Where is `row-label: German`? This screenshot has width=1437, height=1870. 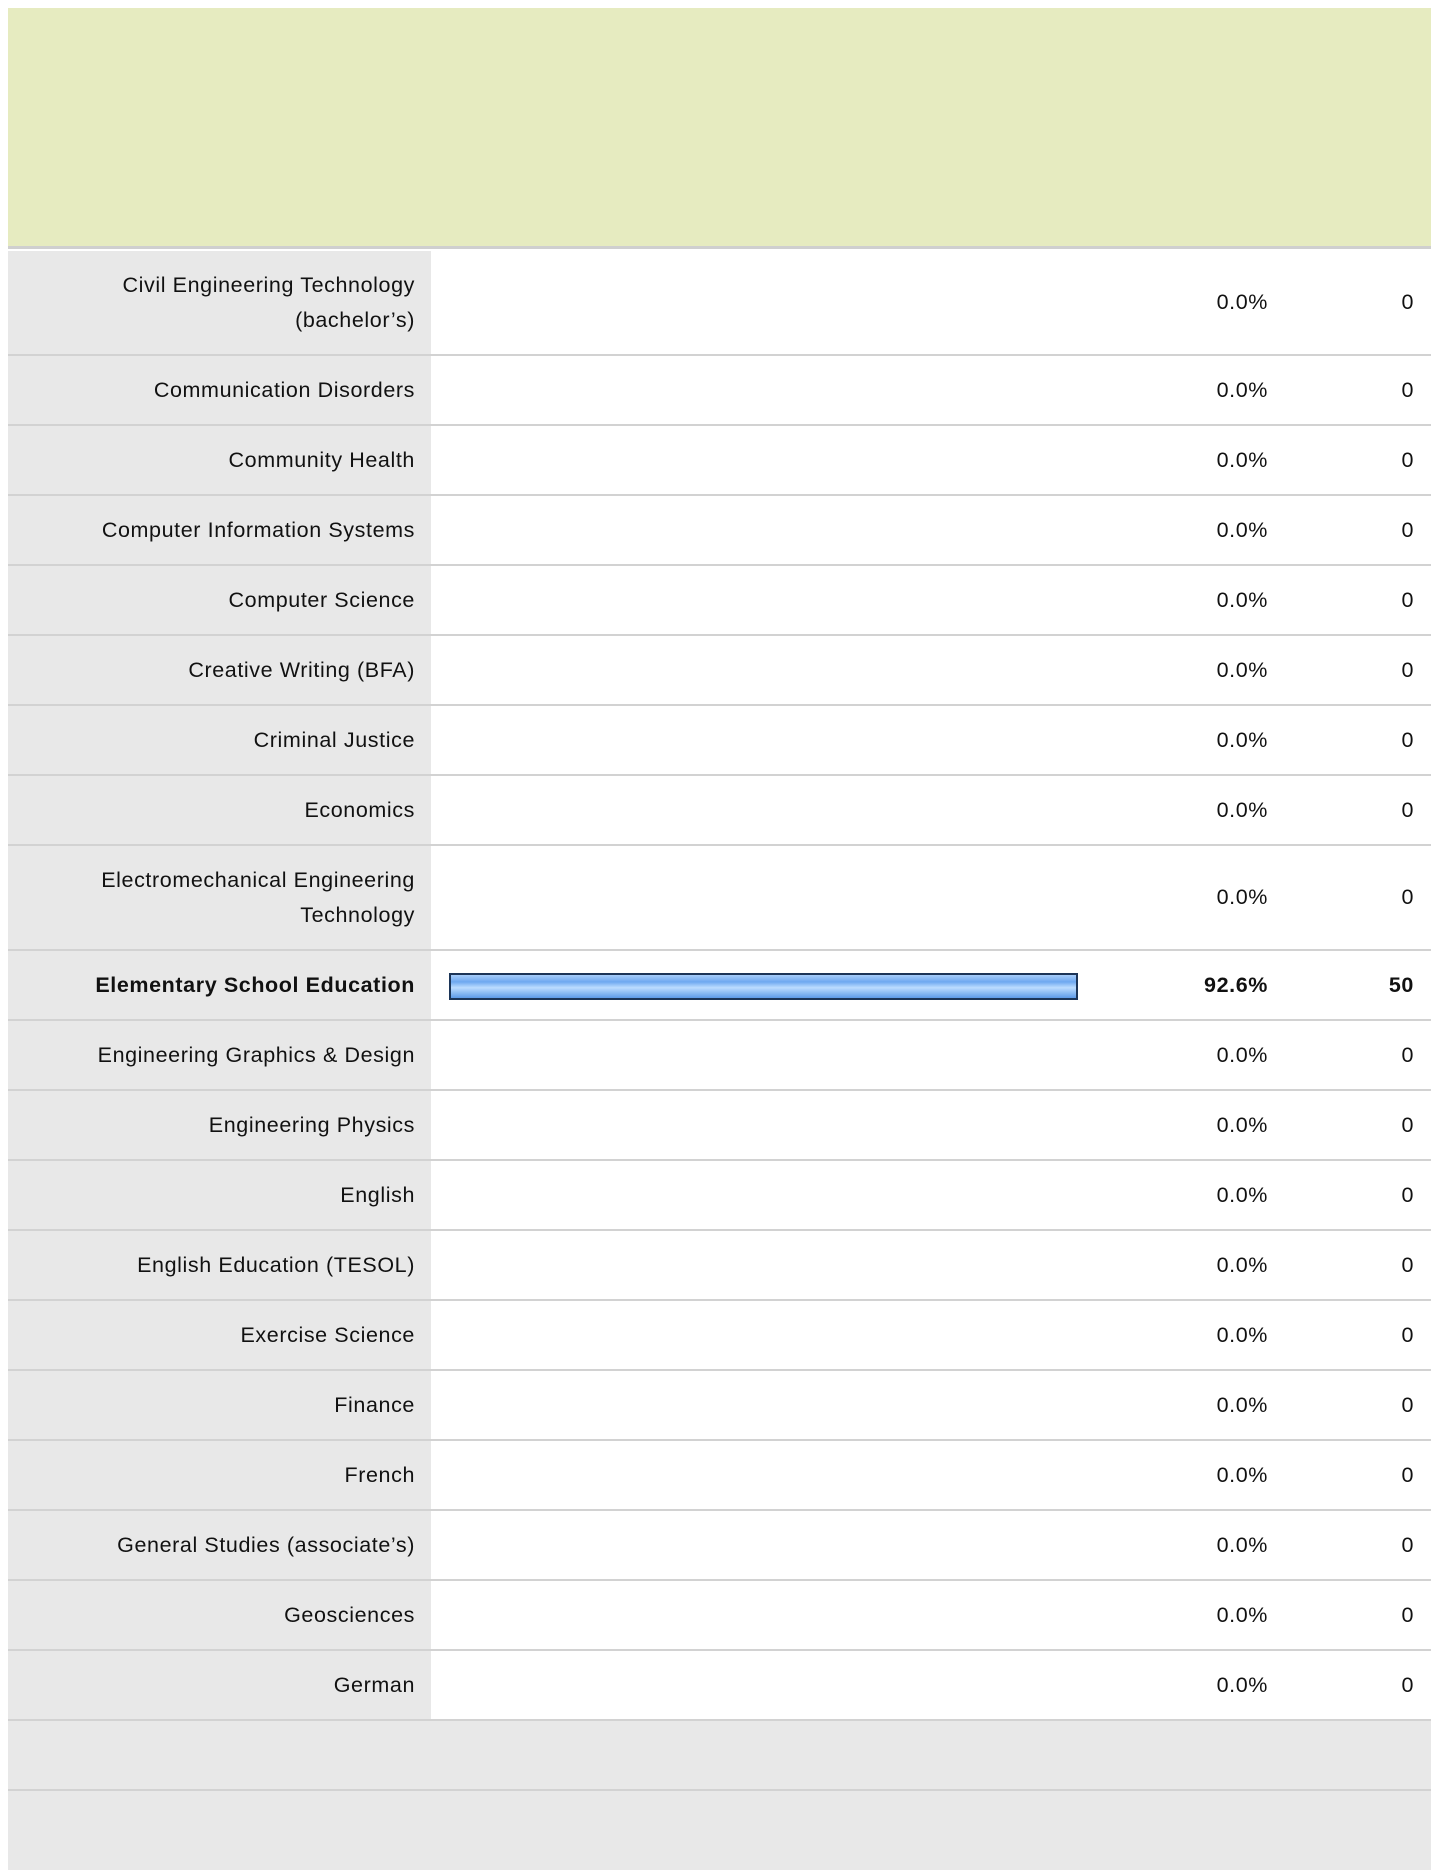
row-label: German is located at coordinates (219, 1685).